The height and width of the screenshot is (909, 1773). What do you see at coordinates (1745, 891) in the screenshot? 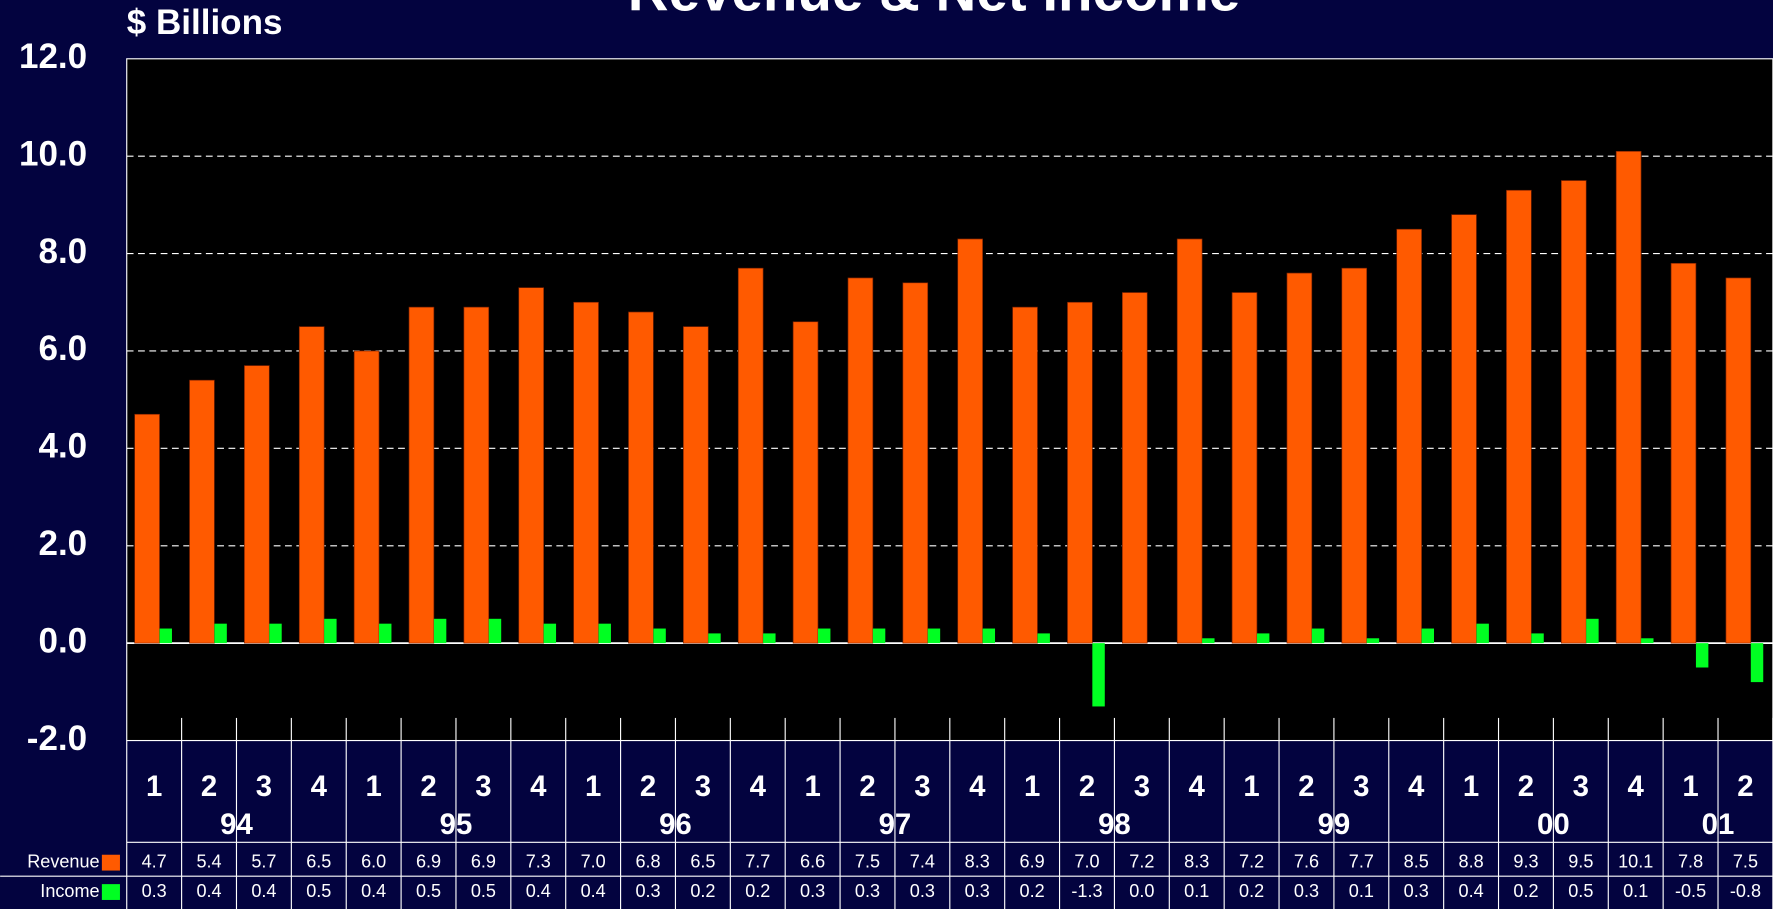
I see `data-label: -0.8` at bounding box center [1745, 891].